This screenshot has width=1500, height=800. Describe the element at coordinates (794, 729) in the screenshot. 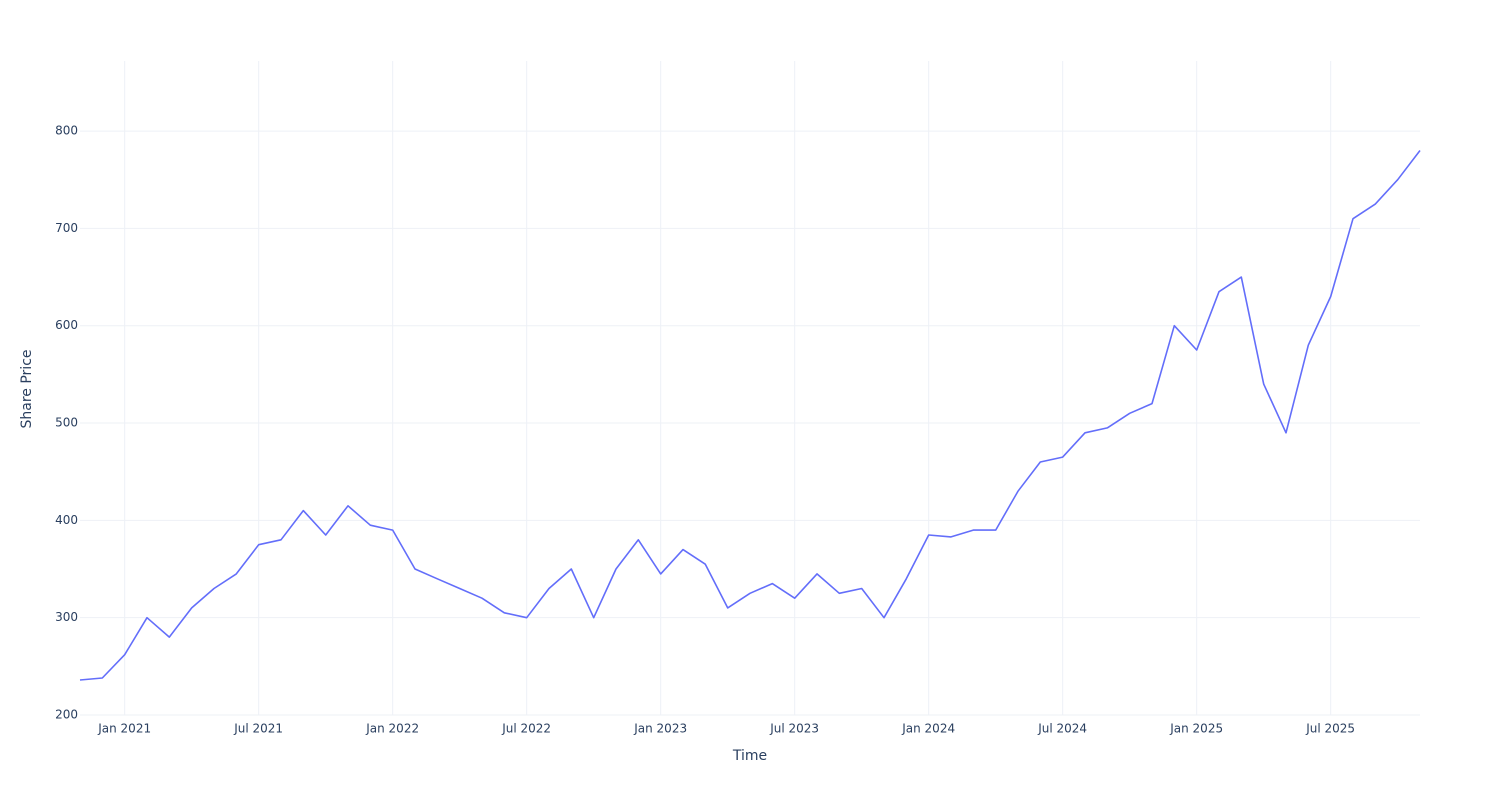

I see `x-tick-label: Jul 2023` at that location.